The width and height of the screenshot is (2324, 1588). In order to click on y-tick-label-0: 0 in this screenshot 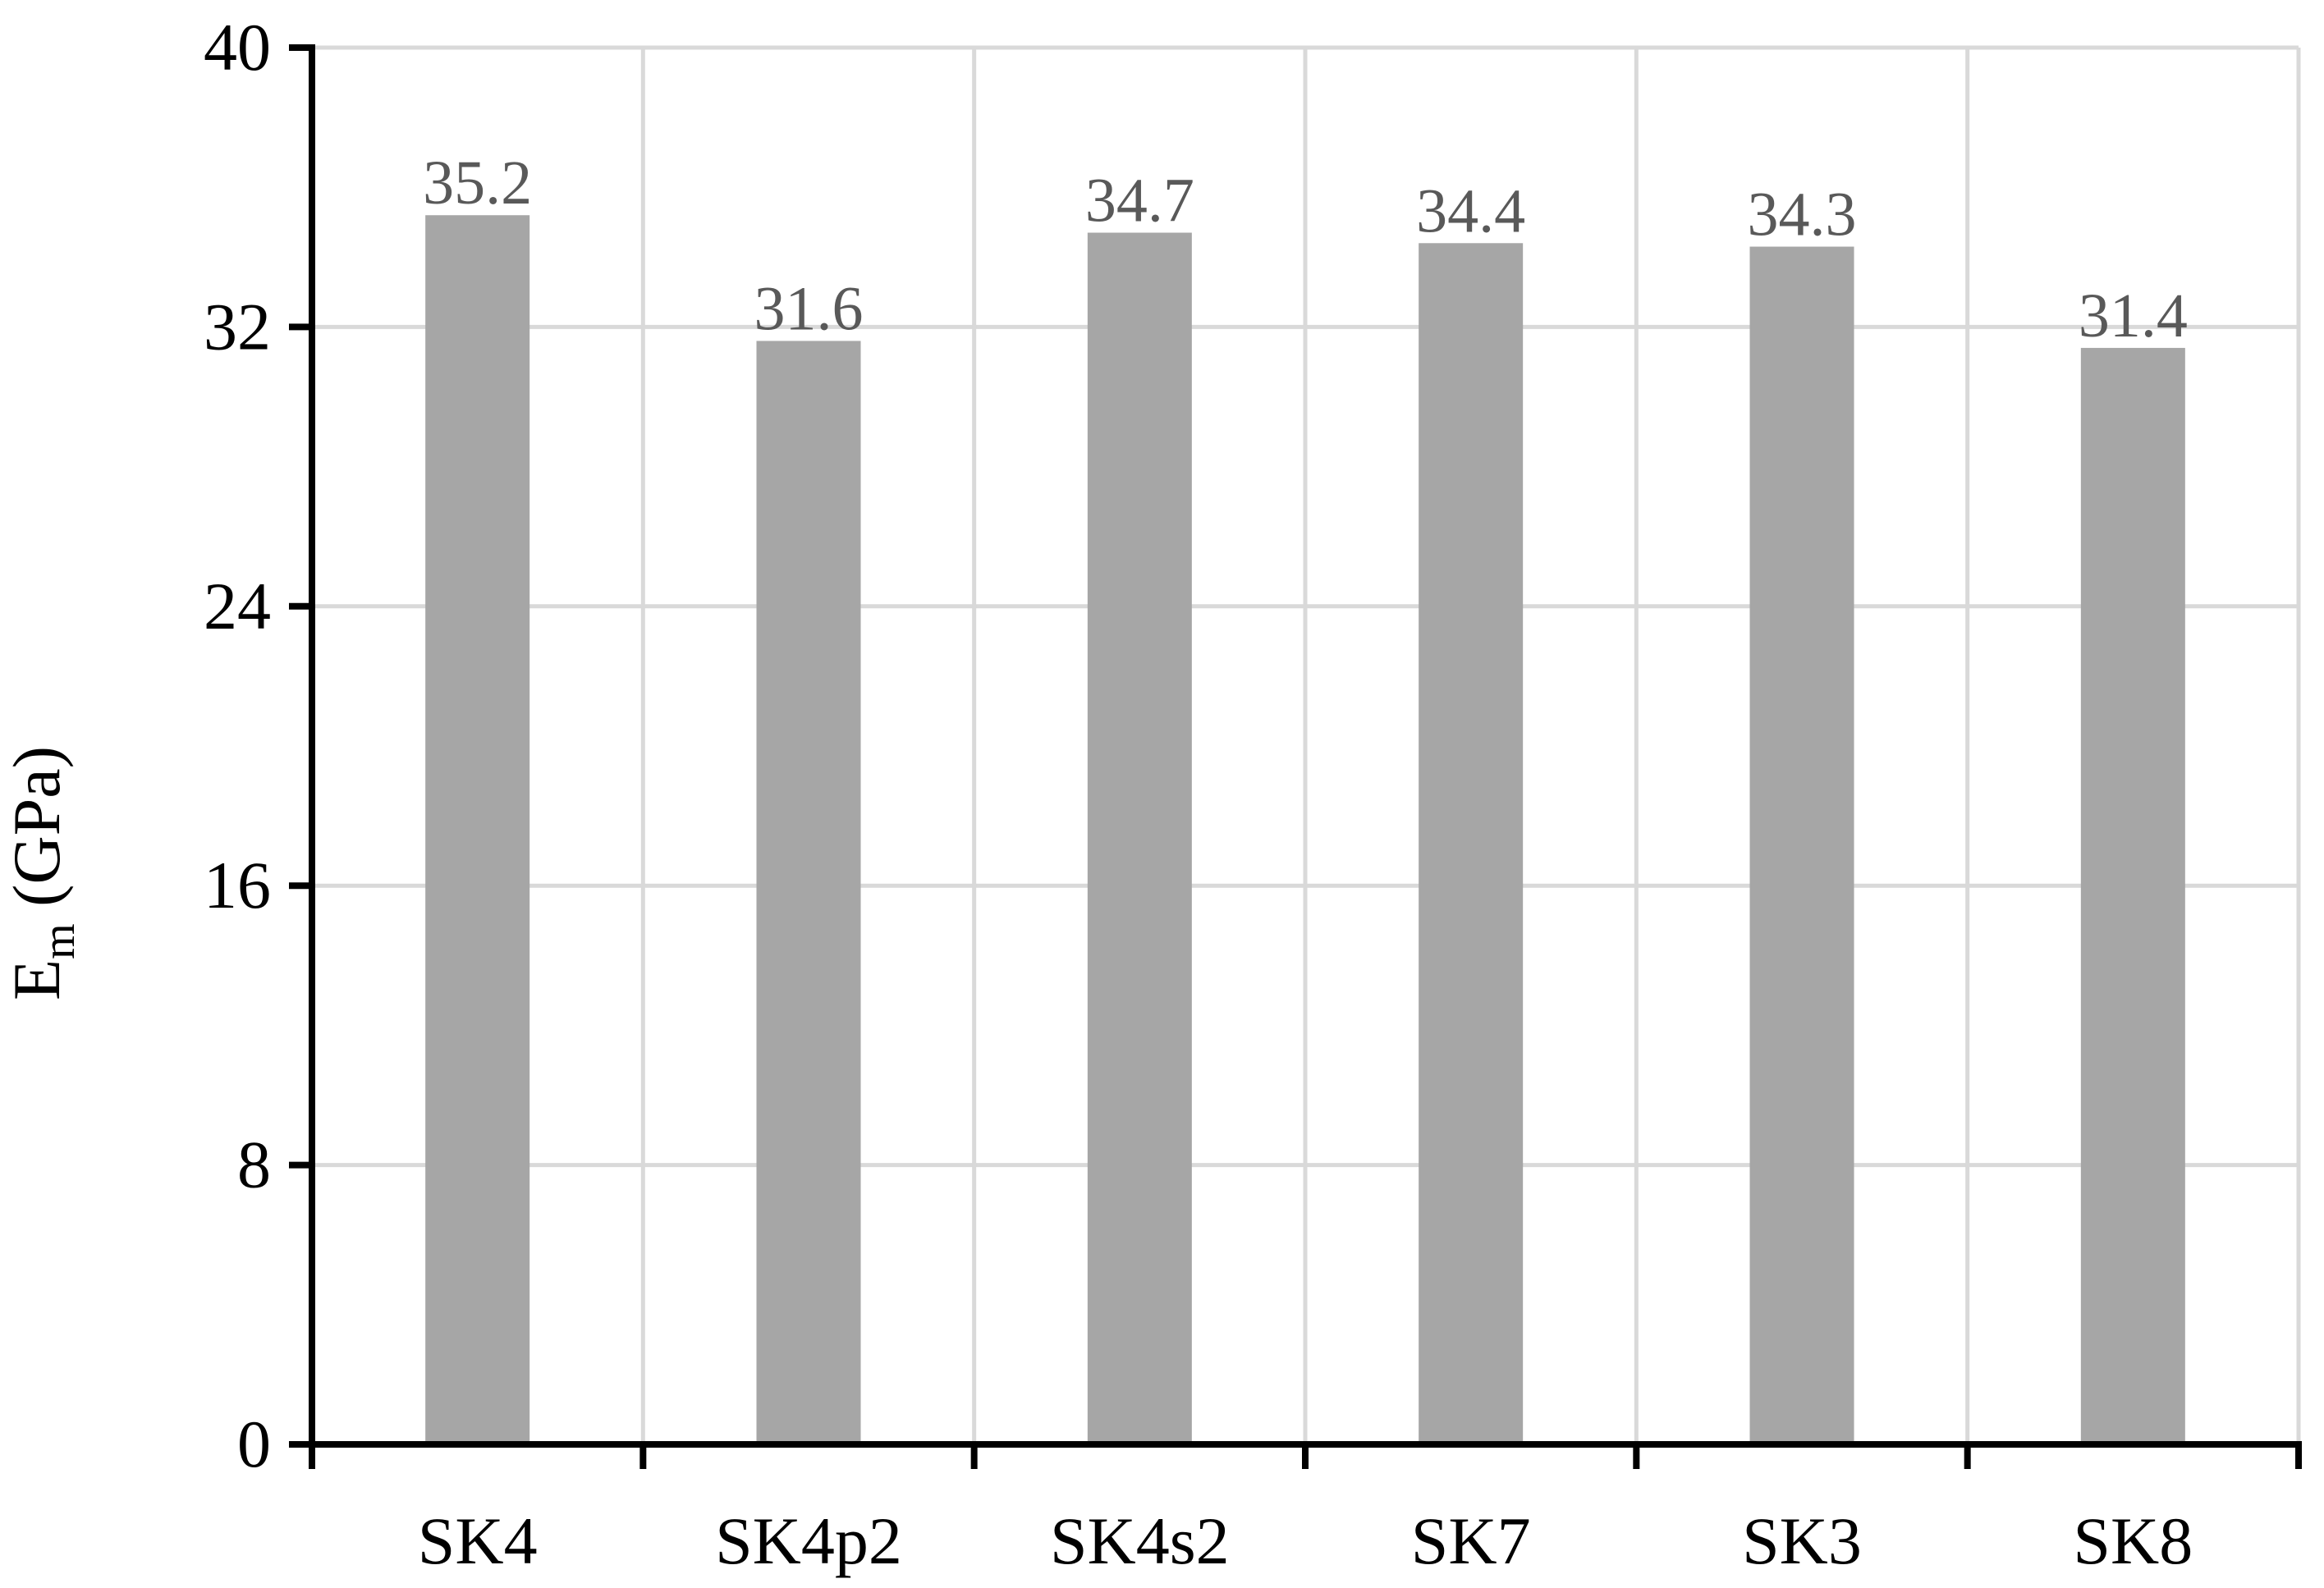, I will do `click(254, 1444)`.